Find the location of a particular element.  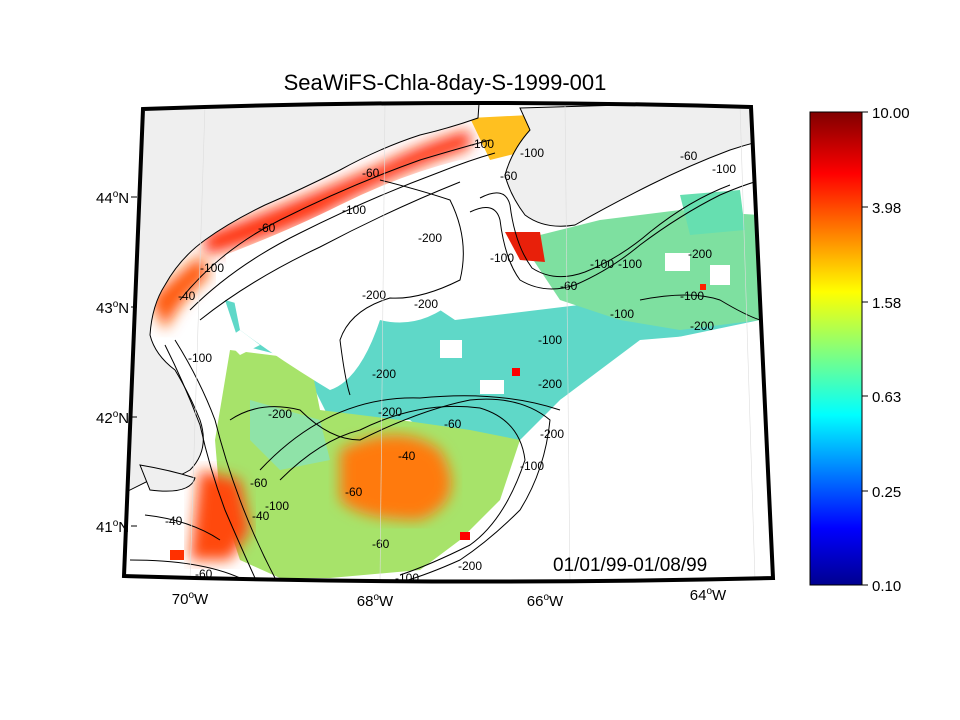

colorbar-tick-label: 1.58 is located at coordinates (886, 303).